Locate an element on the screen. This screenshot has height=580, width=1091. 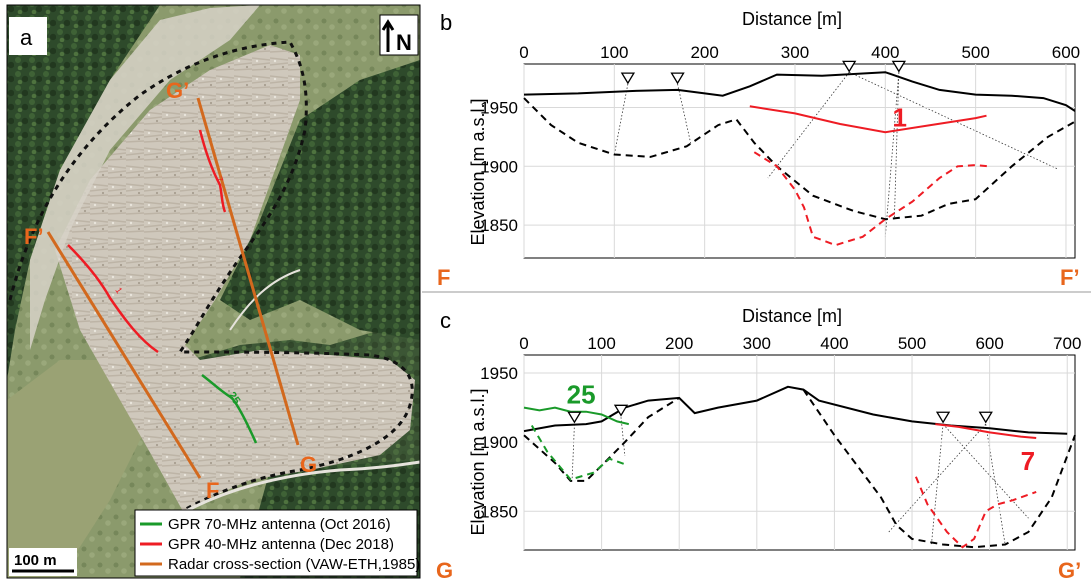
map-legend is located at coordinates (276, 543).